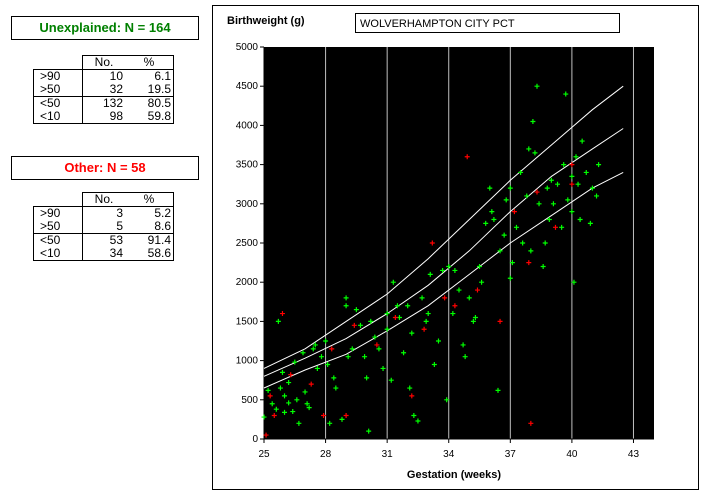  Describe the element at coordinates (247, 86) in the screenshot. I see `y-tick-label: 4500` at that location.